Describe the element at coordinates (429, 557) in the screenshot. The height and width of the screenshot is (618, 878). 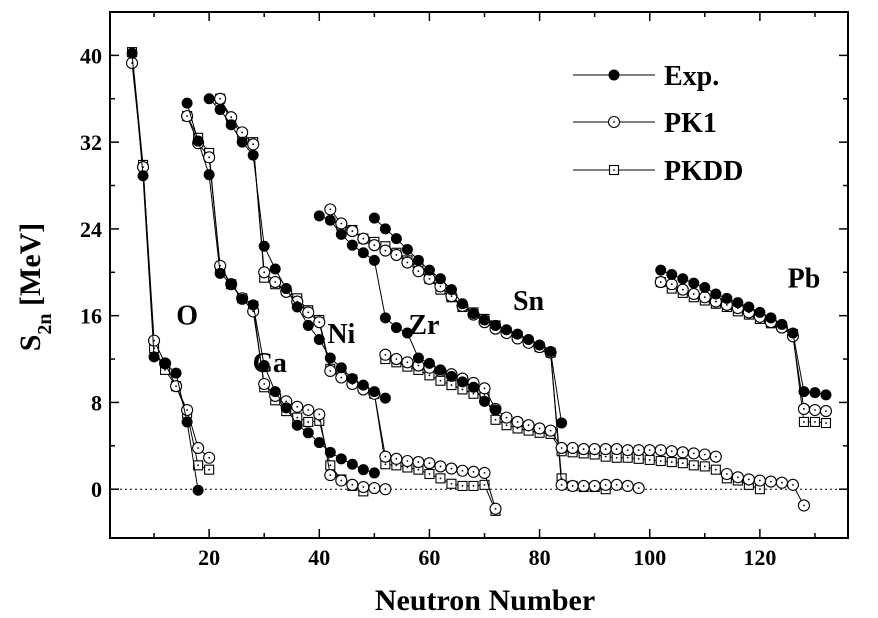
I see `x-tick-label: 60` at that location.